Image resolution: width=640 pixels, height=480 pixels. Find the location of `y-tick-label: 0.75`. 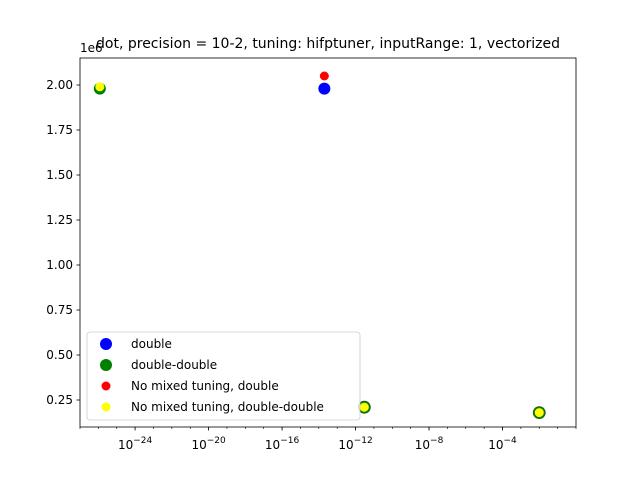

y-tick-label: 0.75 is located at coordinates (59, 310).